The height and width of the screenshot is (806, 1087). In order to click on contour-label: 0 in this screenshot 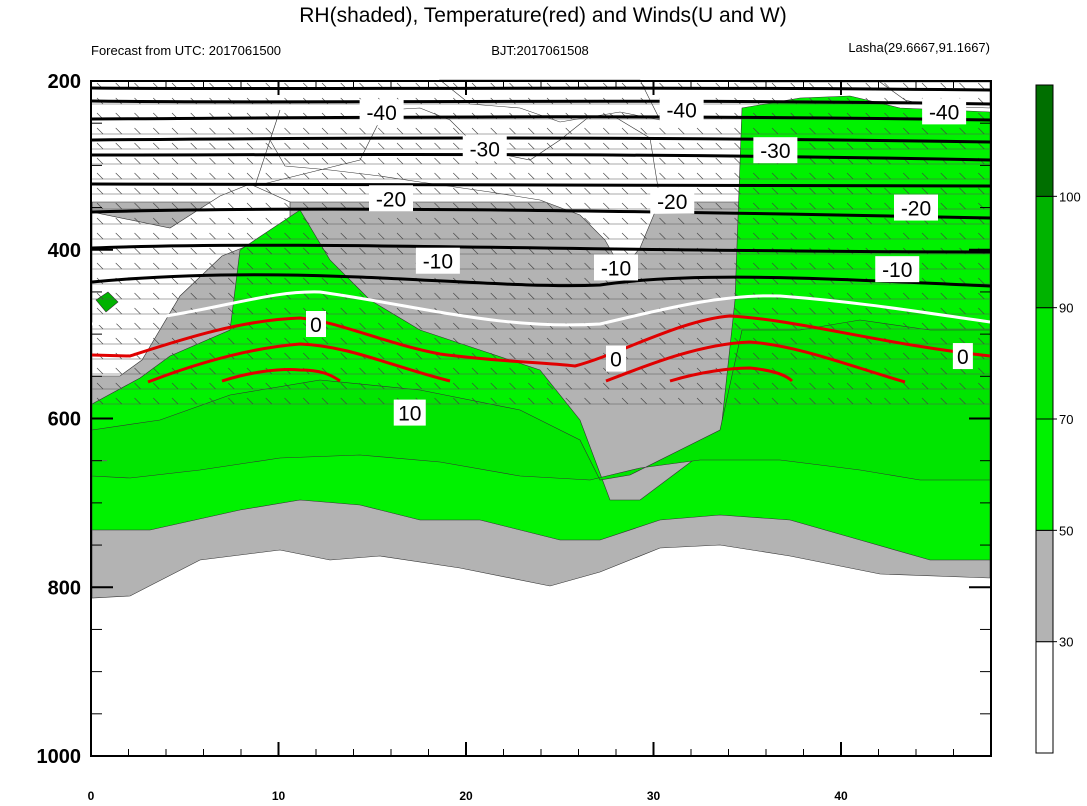, I will do `click(616, 360)`.